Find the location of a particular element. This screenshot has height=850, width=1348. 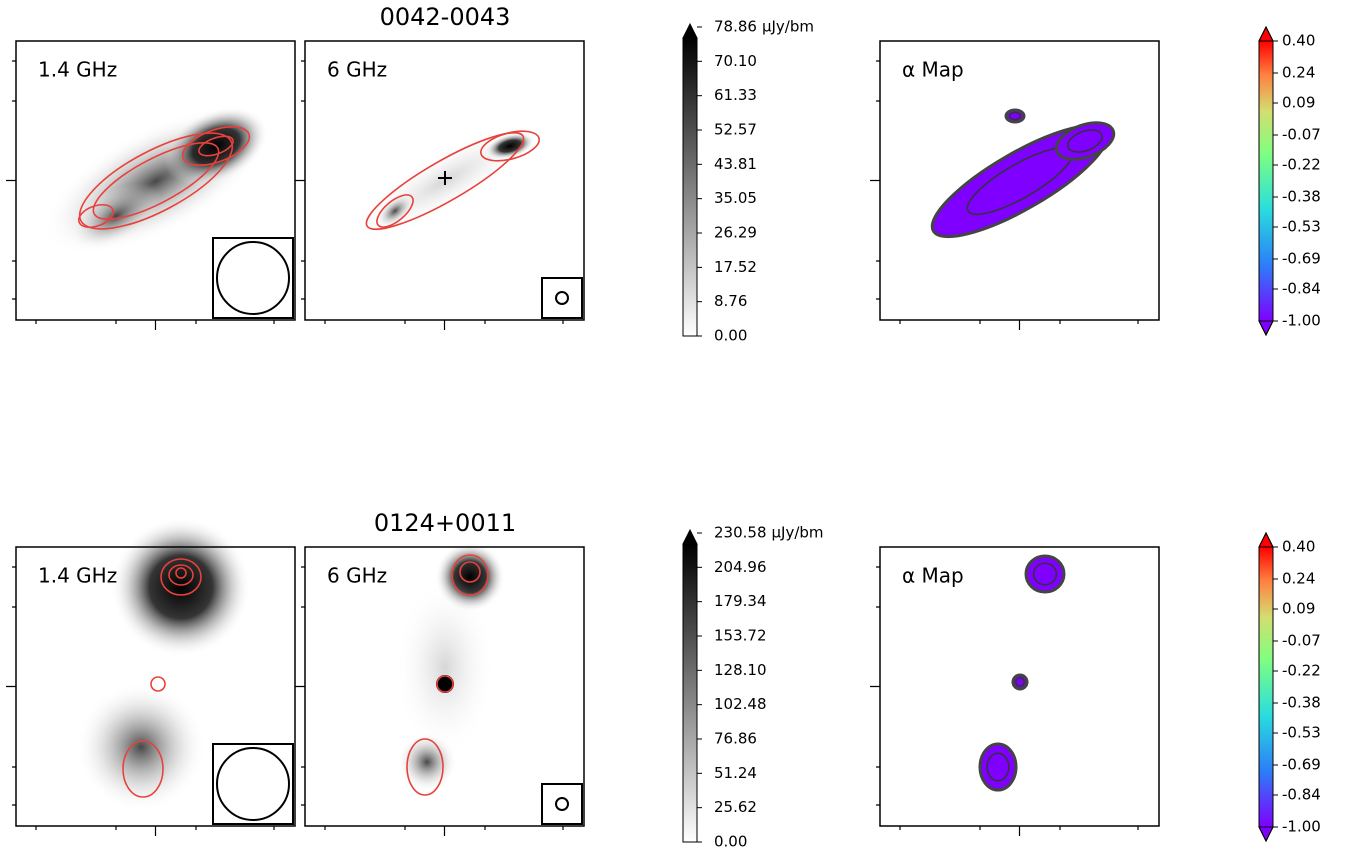

colorbar-tick-label: 204.96 is located at coordinates (740, 567).